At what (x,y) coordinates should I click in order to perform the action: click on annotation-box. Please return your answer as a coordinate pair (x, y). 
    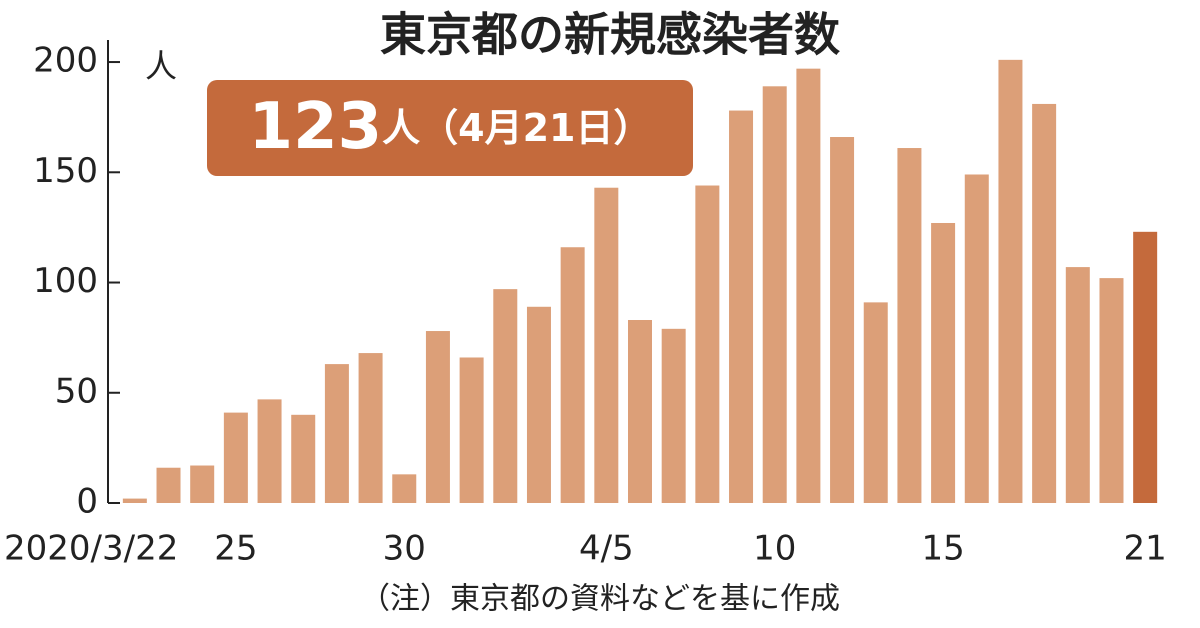
    Looking at the image, I should click on (450, 128).